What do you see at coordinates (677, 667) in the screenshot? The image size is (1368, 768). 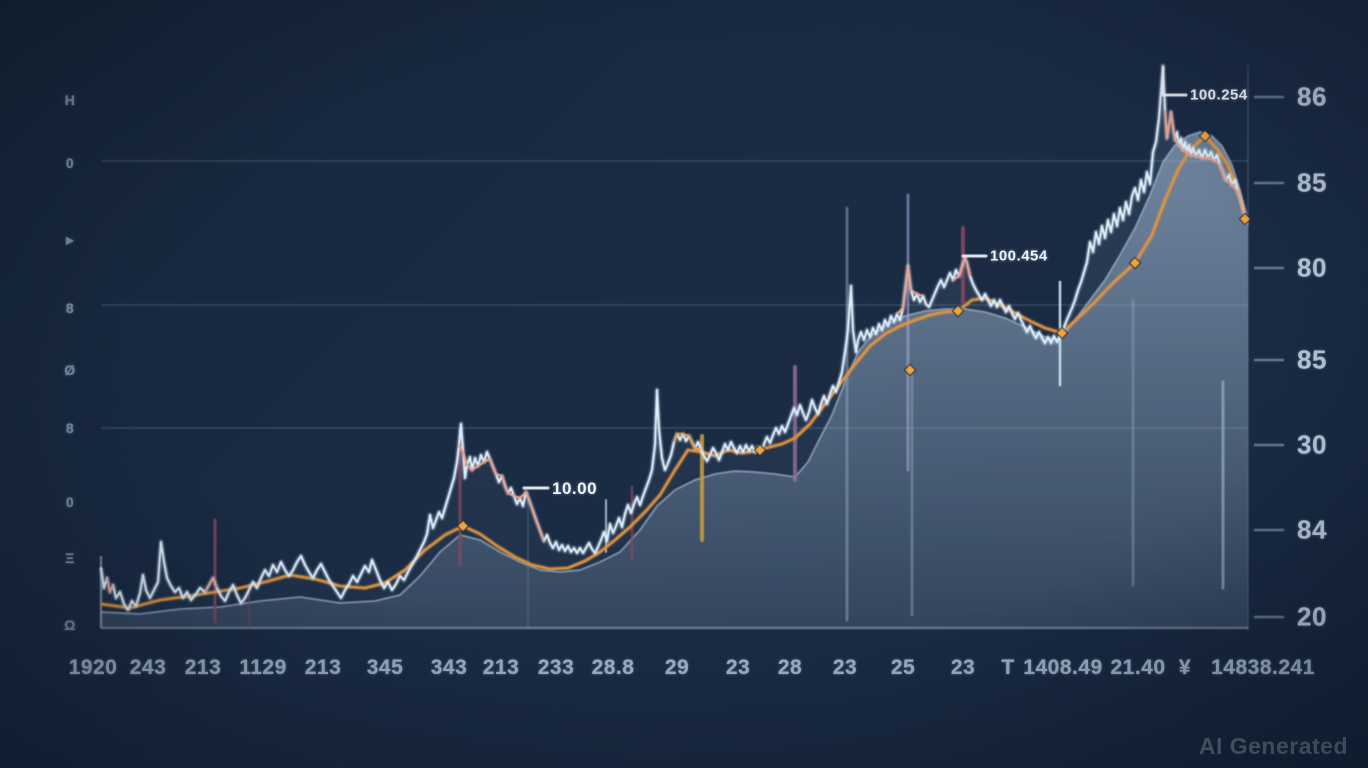 I see `x-axis-label: 29` at bounding box center [677, 667].